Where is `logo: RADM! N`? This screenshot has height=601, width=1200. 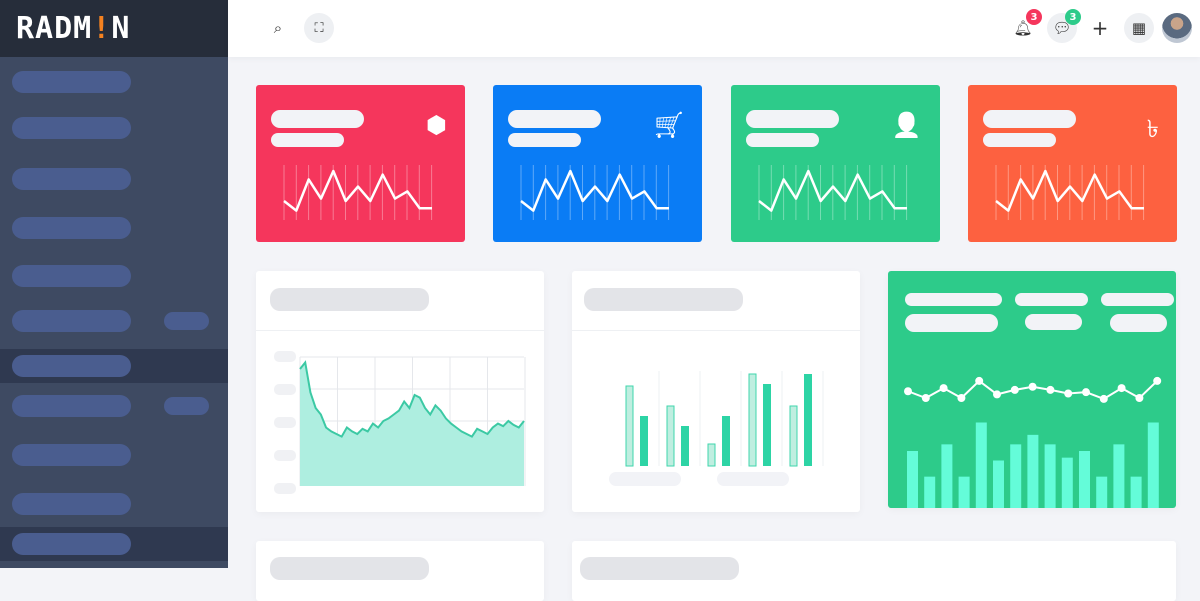
logo: RADM! N is located at coordinates (114, 28).